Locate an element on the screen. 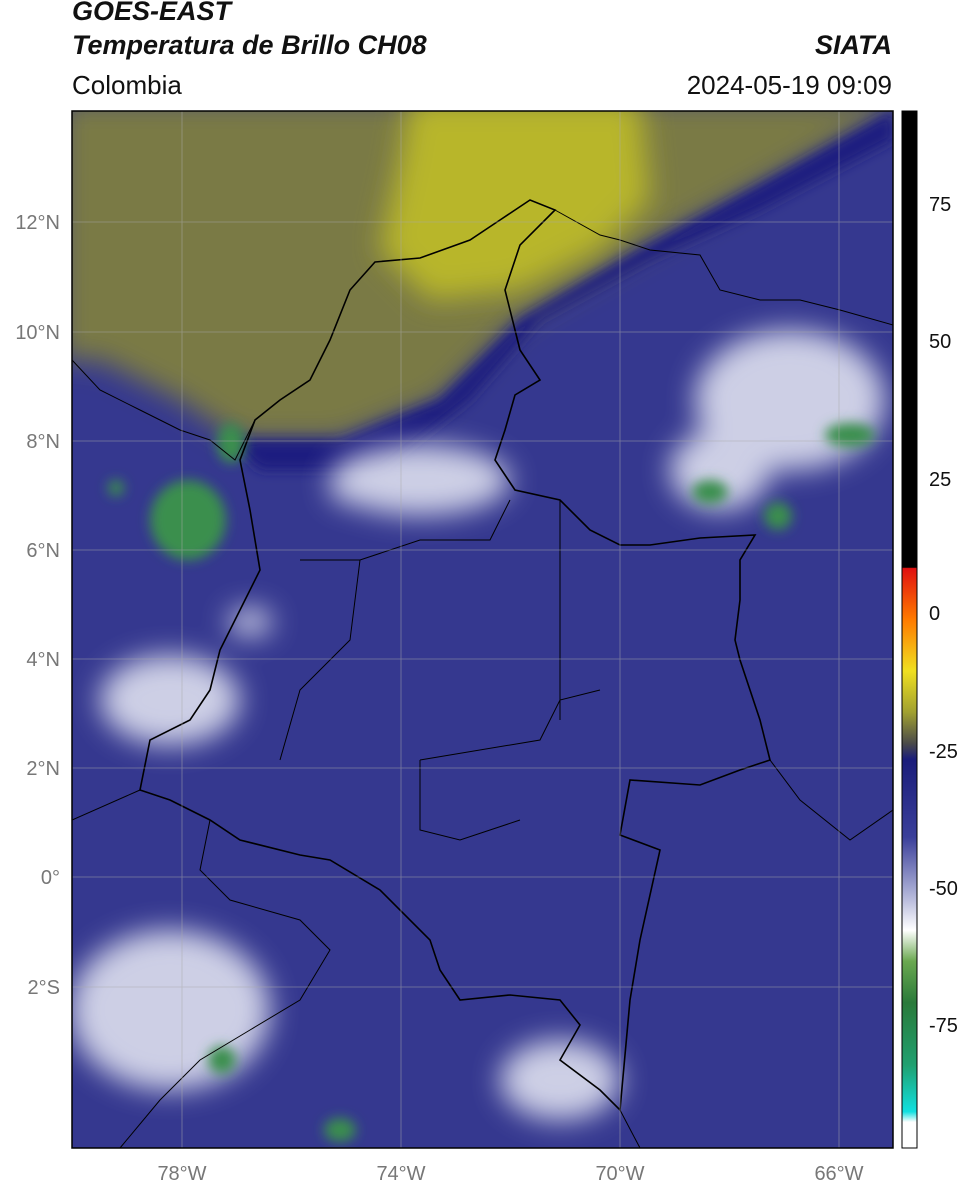  colorbar-tick-50: 50 is located at coordinates (940, 342).